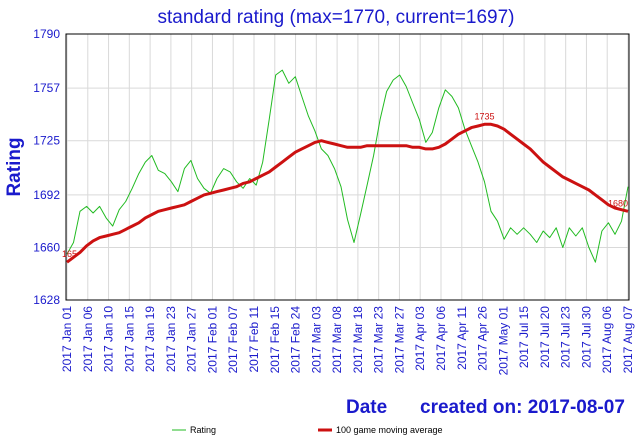 This screenshot has width=640, height=446. I want to click on chart-title: standard rating (max=1770, current=1697), so click(336, 17).